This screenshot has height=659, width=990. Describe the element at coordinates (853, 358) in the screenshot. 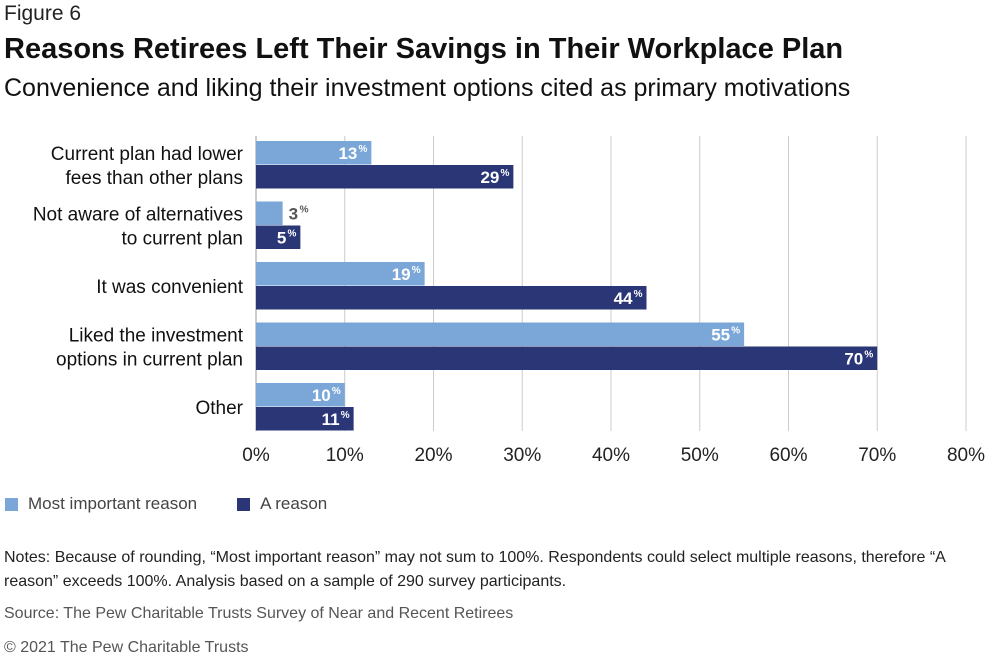

I see `data-label: 70` at that location.